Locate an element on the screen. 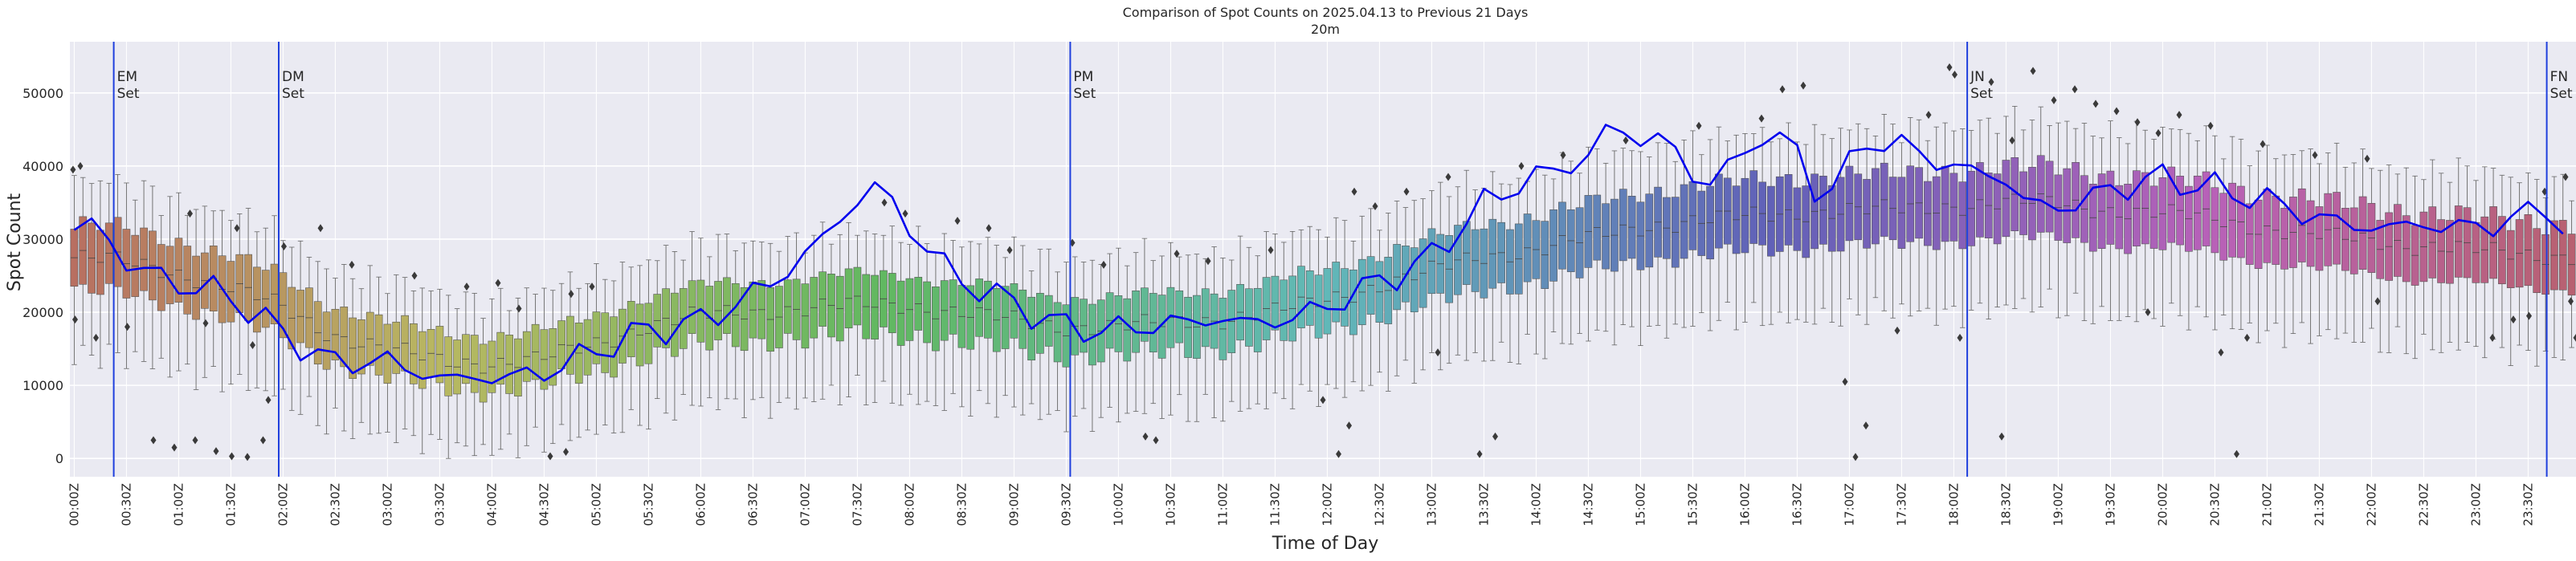 The height and width of the screenshot is (561, 2576). x-tick-label: 14:30Z is located at coordinates (1588, 504).